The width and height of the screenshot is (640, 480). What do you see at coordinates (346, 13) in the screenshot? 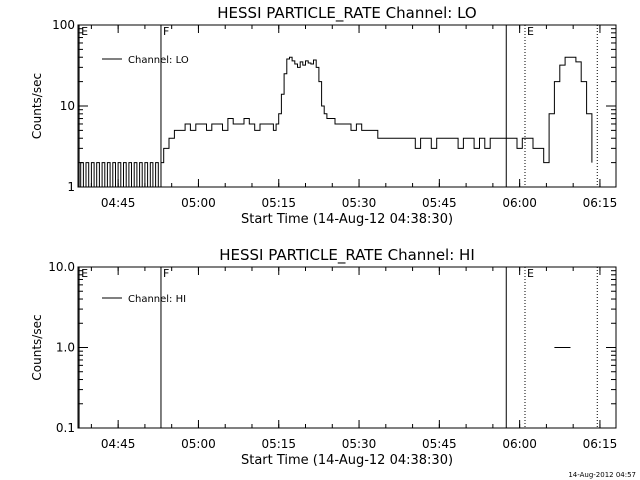
I see `chart-title: HESSI PARTICLE_RATE Channel: LO` at bounding box center [346, 13].